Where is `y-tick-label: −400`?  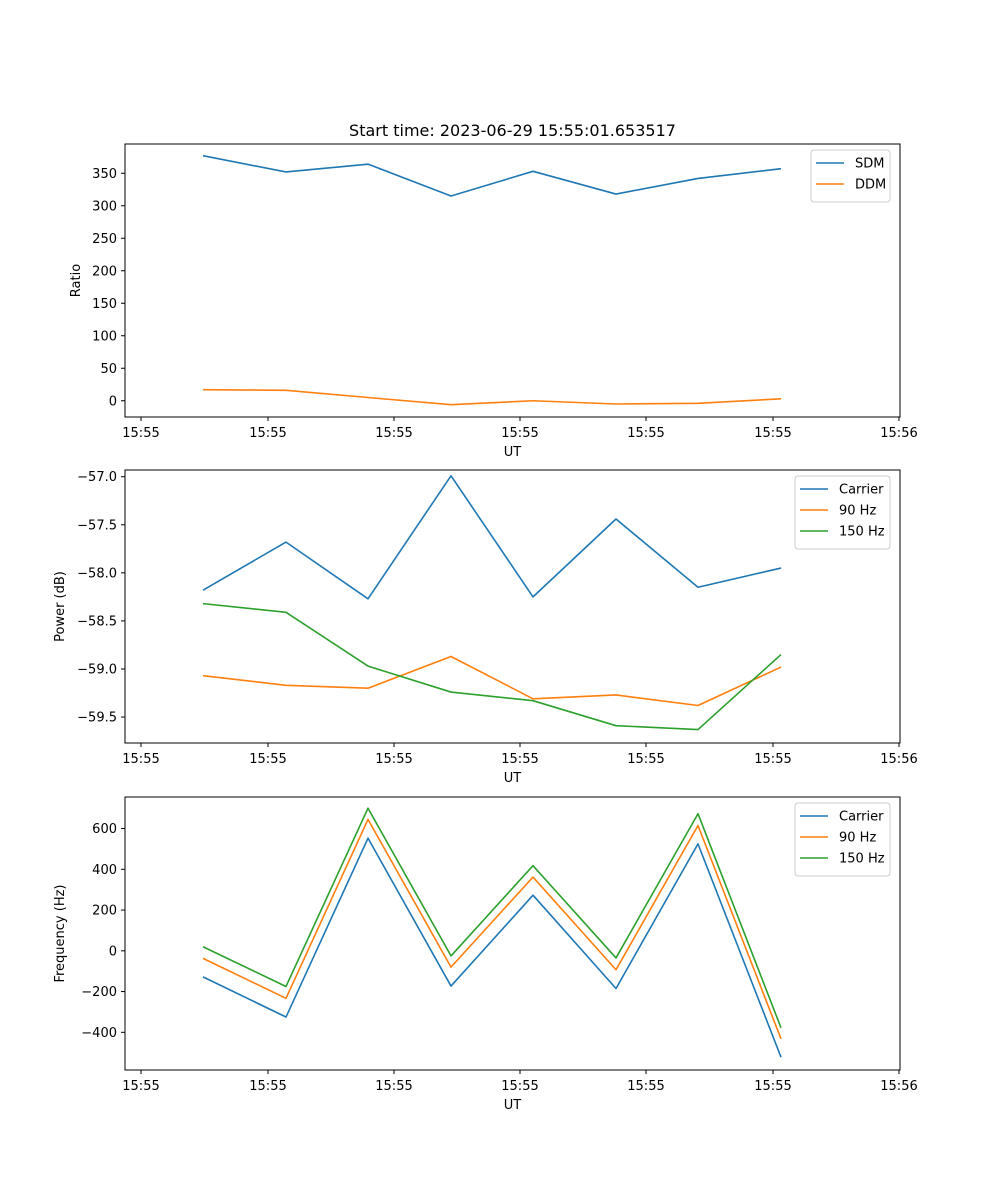
y-tick-label: −400 is located at coordinates (99, 1033).